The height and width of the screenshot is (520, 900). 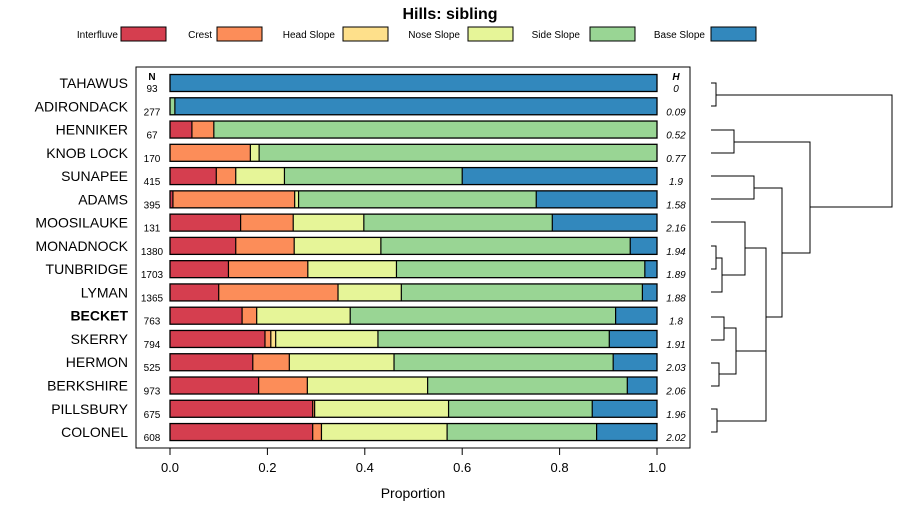 I want to click on chart-title: Hills: sibling, so click(x=449, y=14).